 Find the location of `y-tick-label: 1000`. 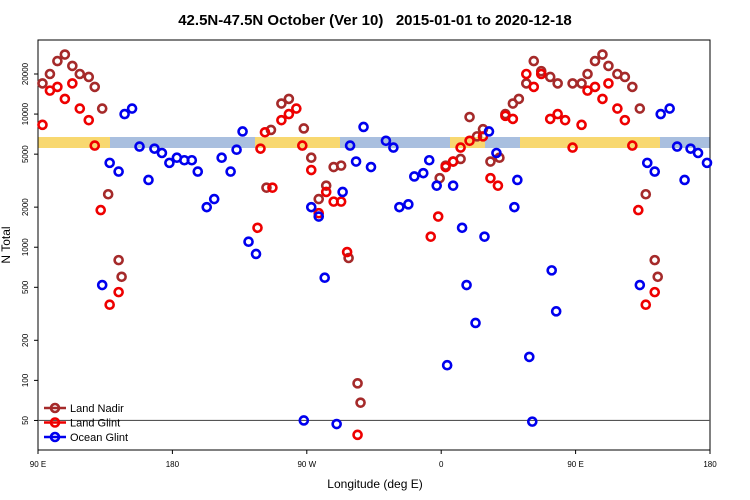

y-tick-label: 1000 is located at coordinates (25, 247).